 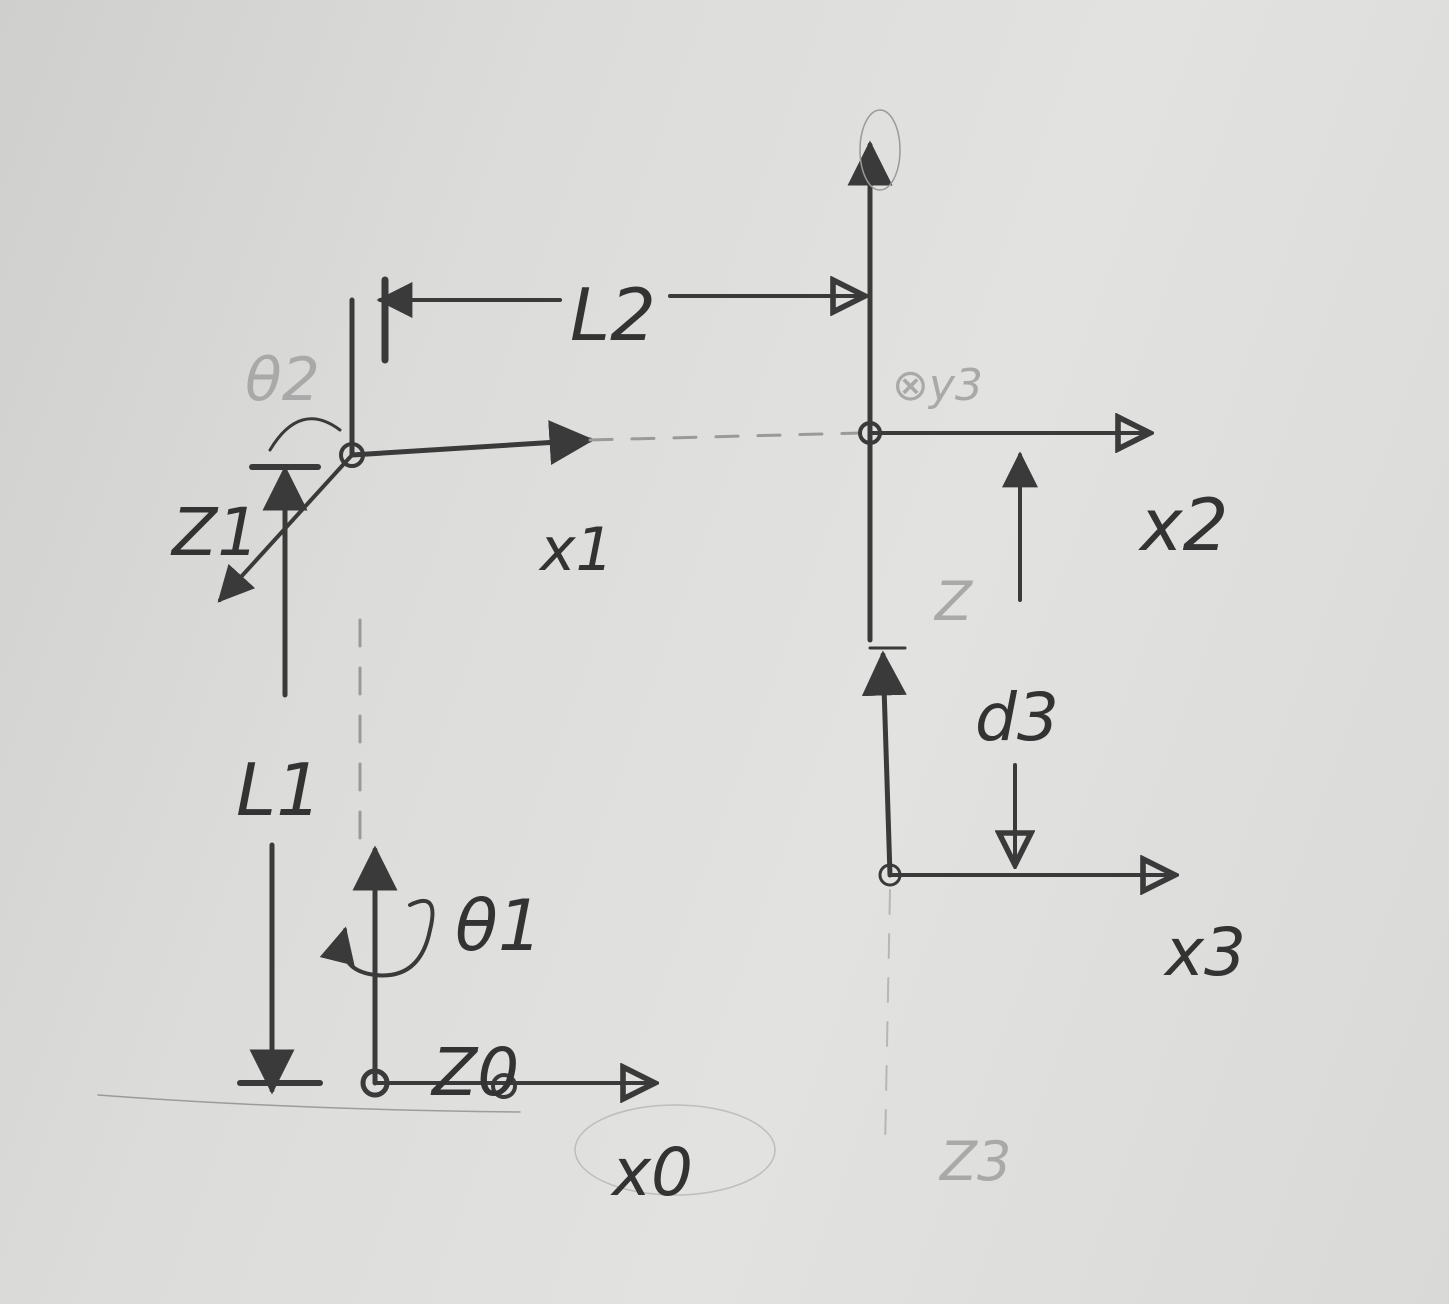 I want to click on x0-label: x0, so click(x=651, y=1172).